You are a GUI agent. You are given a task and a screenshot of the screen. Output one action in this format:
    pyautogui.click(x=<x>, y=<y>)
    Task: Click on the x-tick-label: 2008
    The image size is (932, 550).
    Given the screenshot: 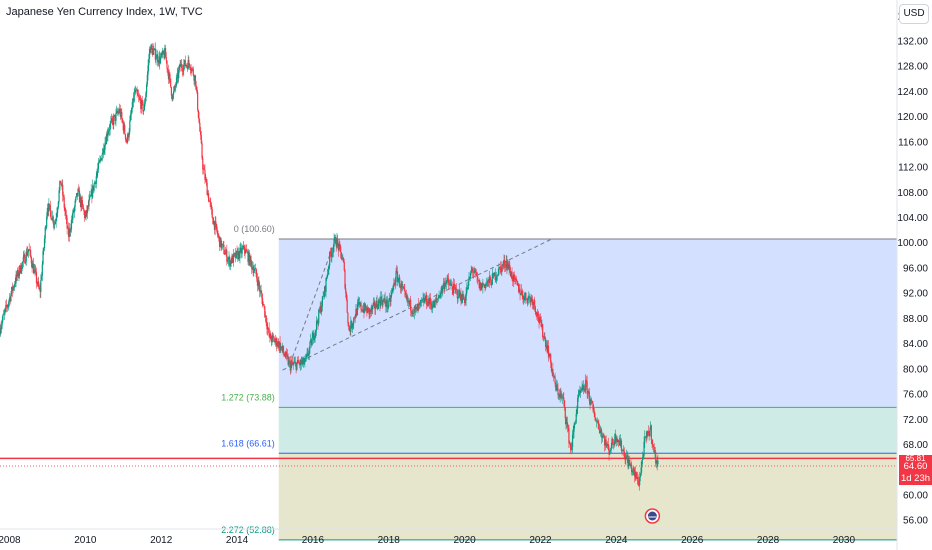 What is the action you would take?
    pyautogui.click(x=10, y=540)
    